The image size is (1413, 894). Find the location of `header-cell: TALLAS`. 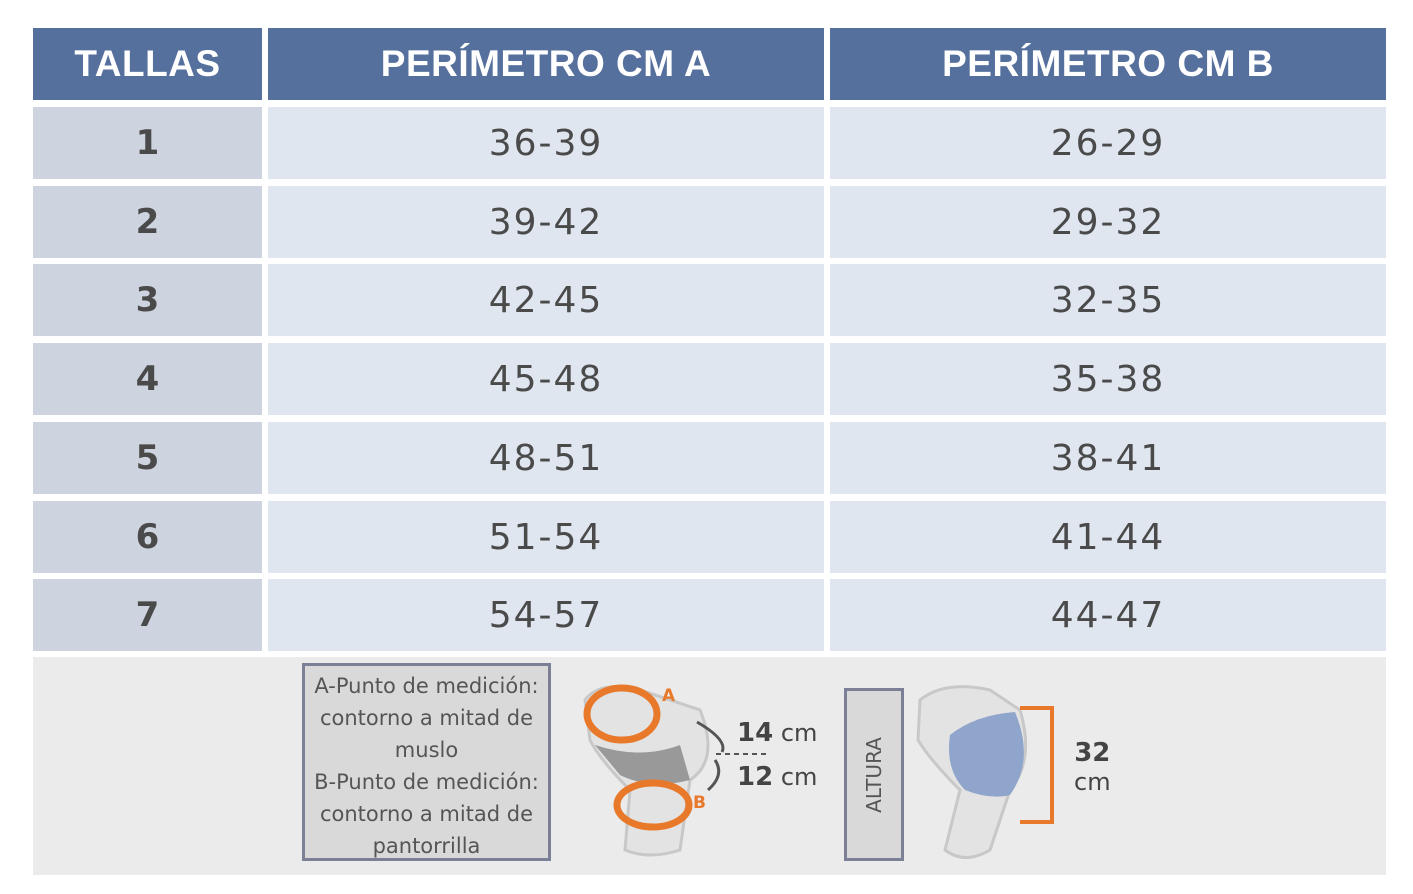

header-cell: TALLAS is located at coordinates (147, 64).